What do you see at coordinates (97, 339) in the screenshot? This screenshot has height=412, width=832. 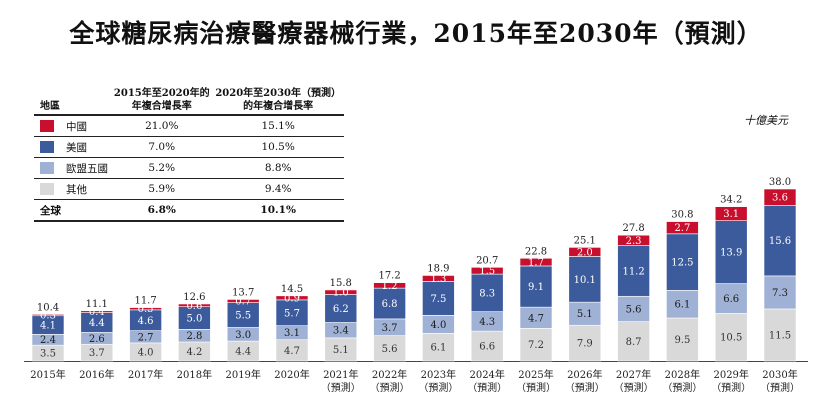 I see `data-label-eu5-1: 2.6` at bounding box center [97, 339].